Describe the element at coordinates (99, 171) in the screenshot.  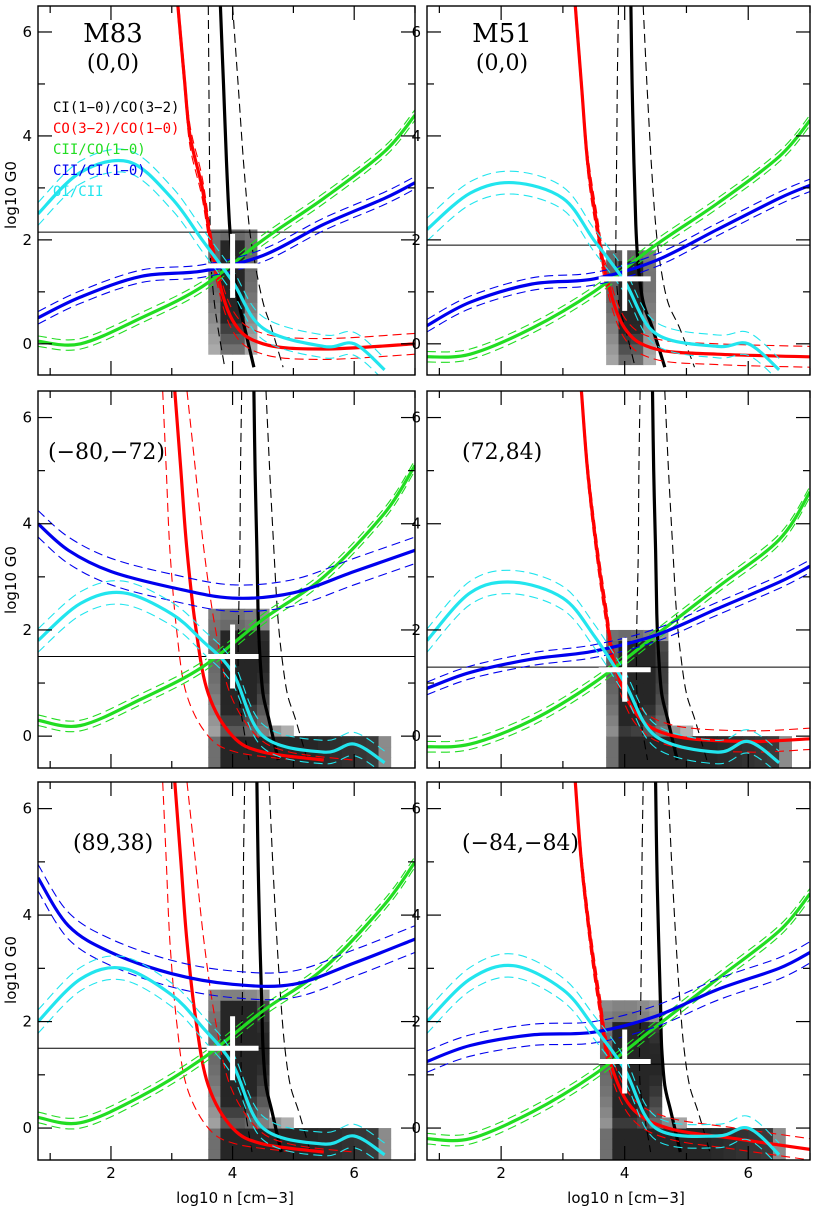
I see `legend-entry: CII/CI(1−0)` at that location.